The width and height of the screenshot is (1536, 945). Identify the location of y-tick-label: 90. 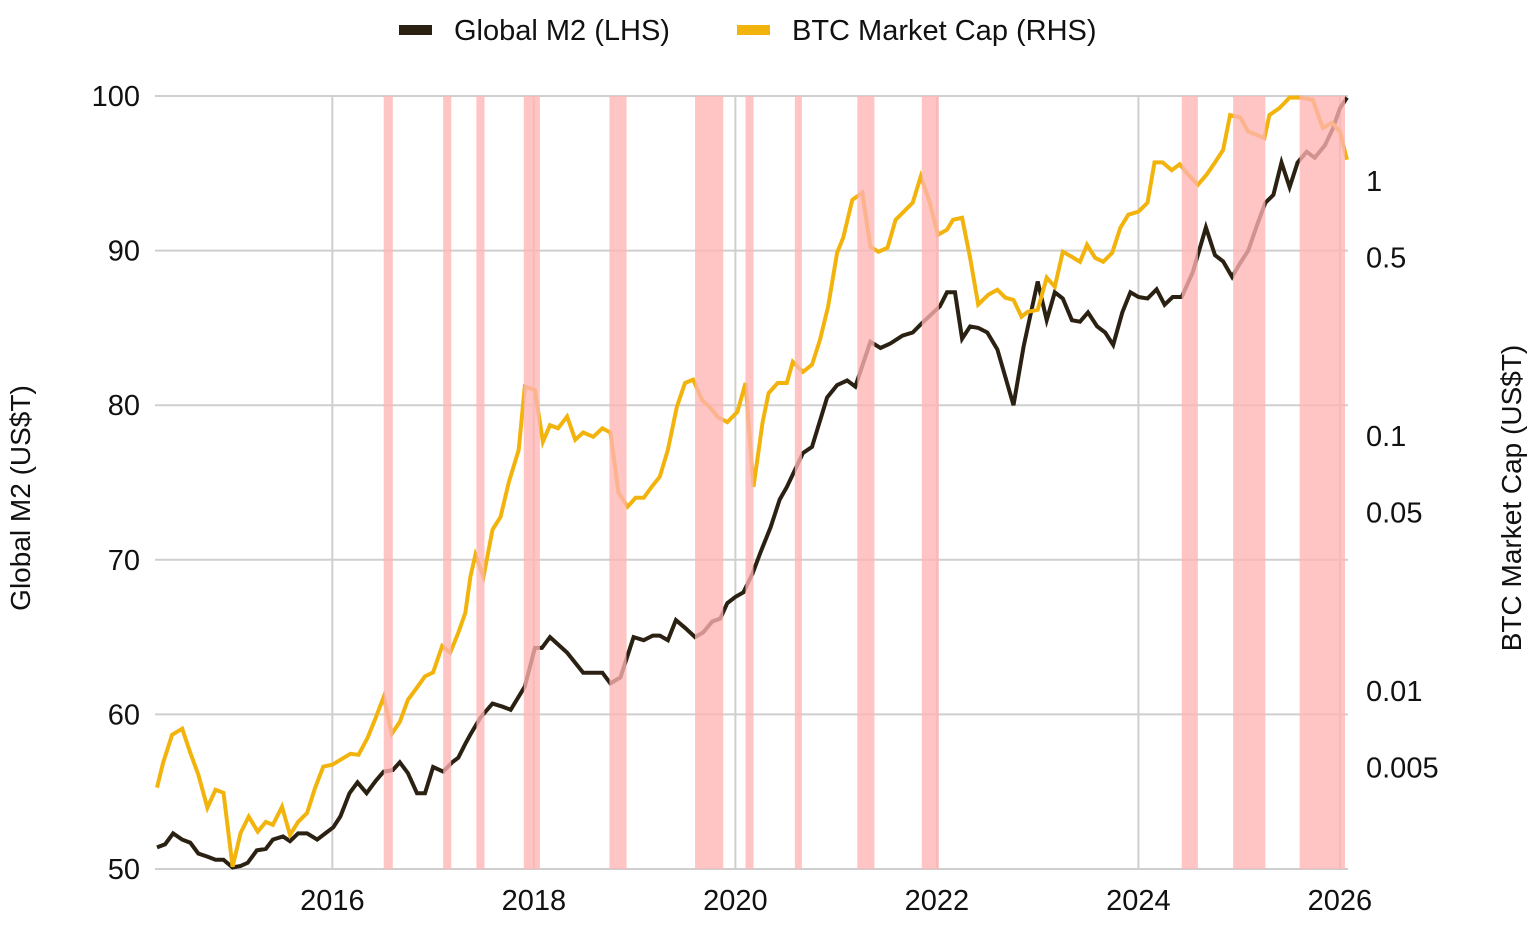
(124, 252).